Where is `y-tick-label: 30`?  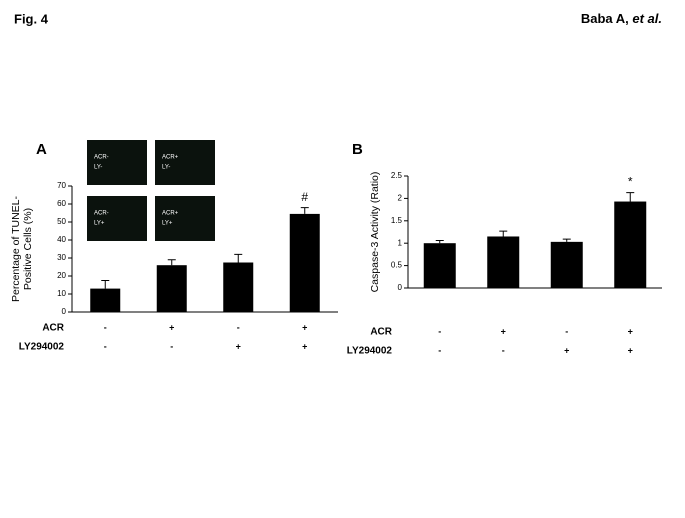
y-tick-label: 30 is located at coordinates (61, 257).